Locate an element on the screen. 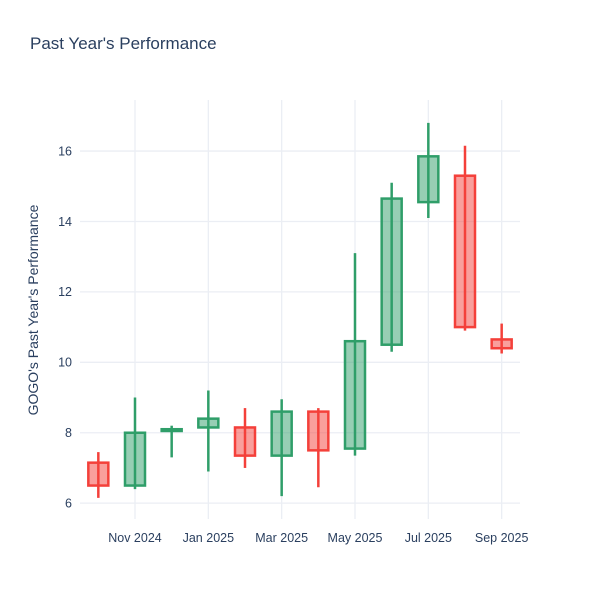 The width and height of the screenshot is (600, 600). candle-apr-2025 is located at coordinates (318, 448).